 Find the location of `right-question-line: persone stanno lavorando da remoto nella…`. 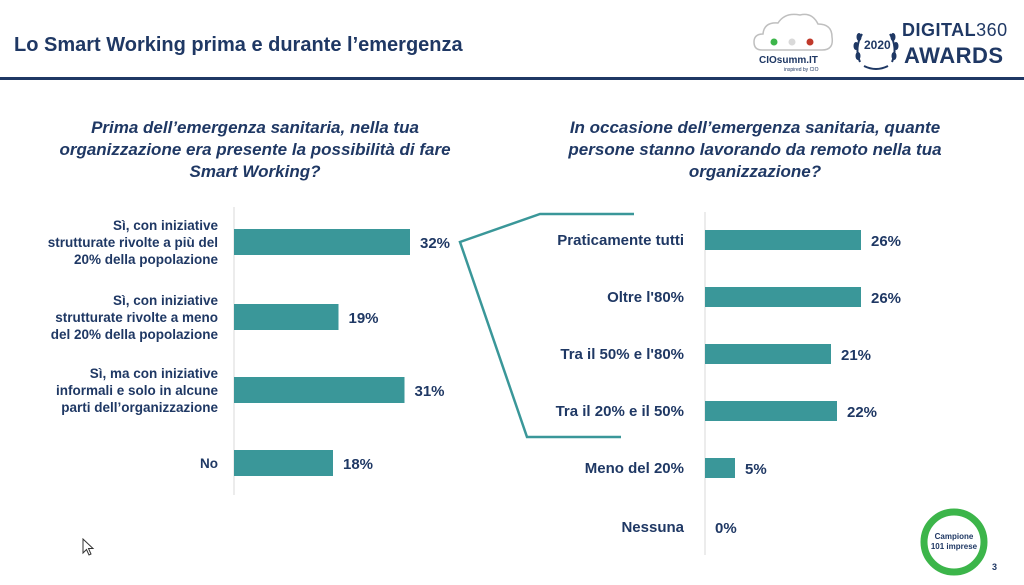

right-question-line: persone stanno lavorando da remoto nella… is located at coordinates (755, 149).